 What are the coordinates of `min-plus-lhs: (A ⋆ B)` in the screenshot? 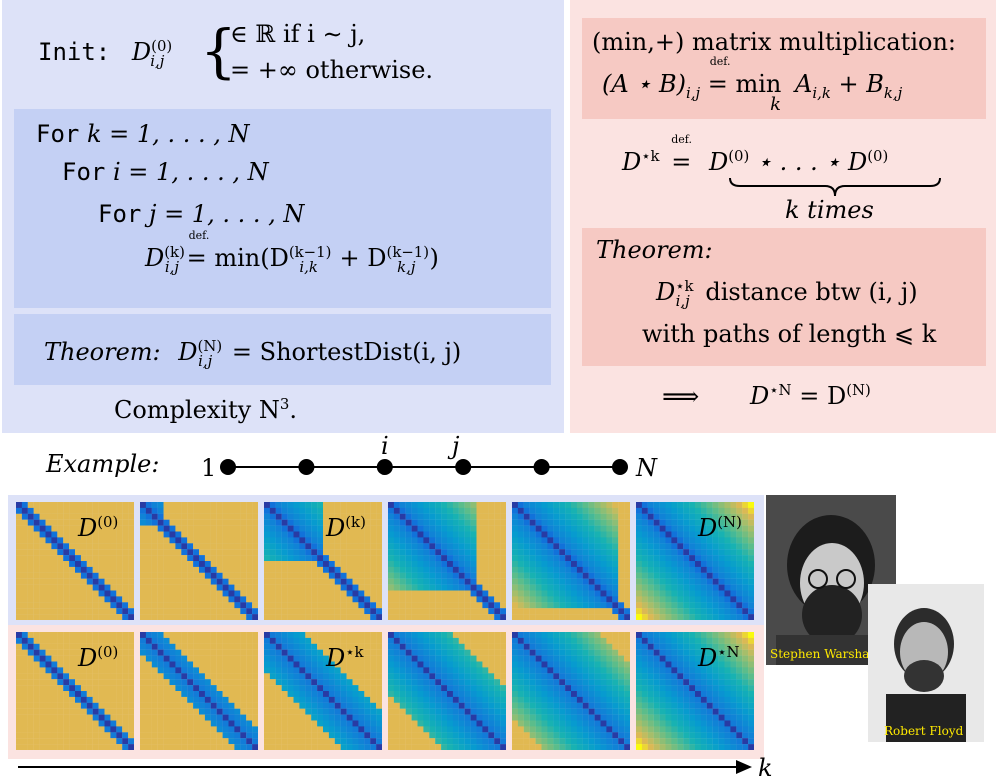 It's located at (644, 84).